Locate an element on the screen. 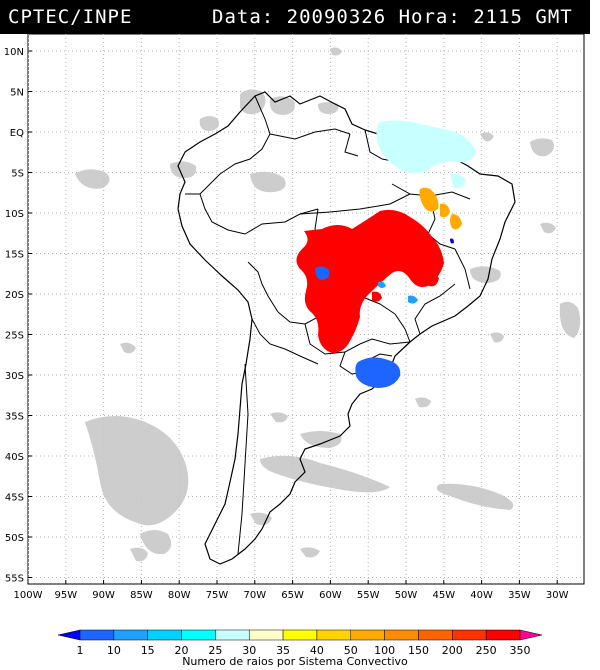 The image size is (600, 670). lat-label: EQ is located at coordinates (17, 133).